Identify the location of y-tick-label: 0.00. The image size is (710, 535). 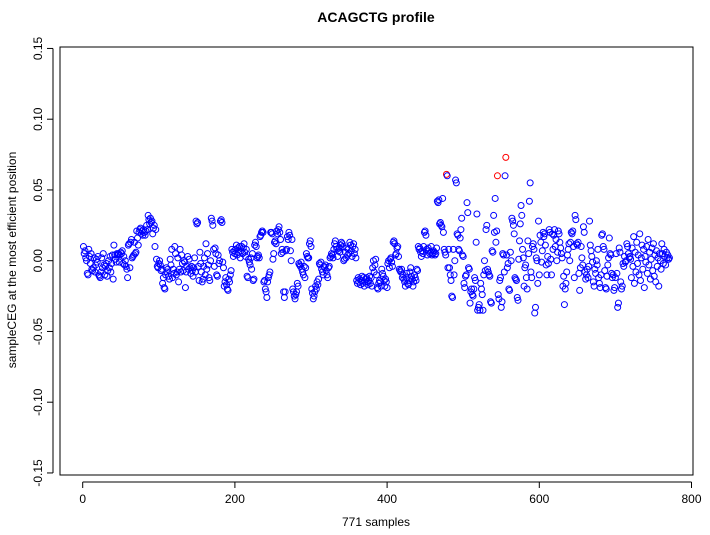
(38, 261).